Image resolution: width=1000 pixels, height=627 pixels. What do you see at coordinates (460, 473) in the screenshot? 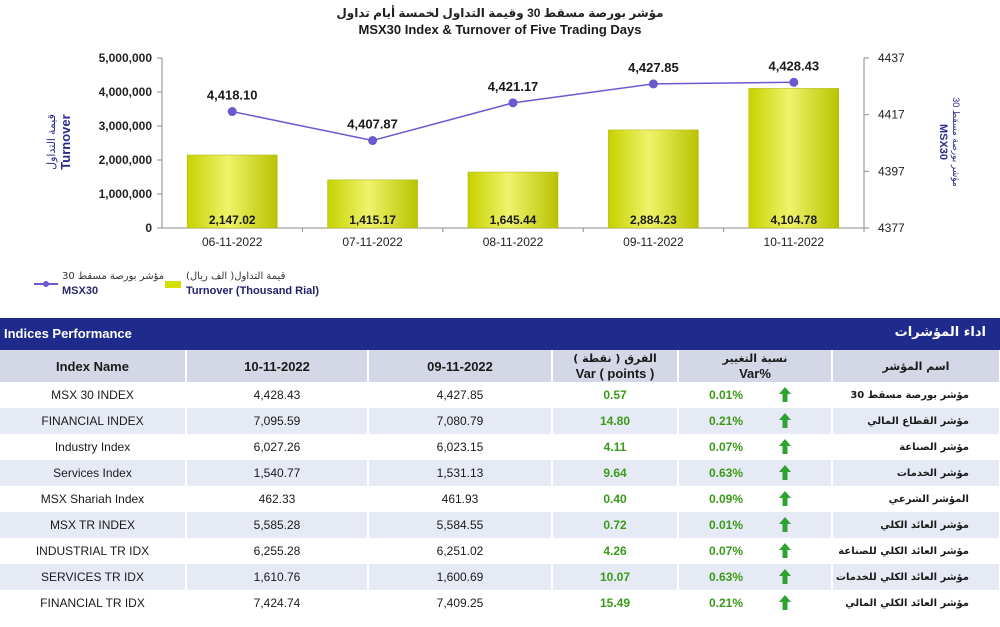
I see `value-date-2: 1,531.13` at bounding box center [460, 473].